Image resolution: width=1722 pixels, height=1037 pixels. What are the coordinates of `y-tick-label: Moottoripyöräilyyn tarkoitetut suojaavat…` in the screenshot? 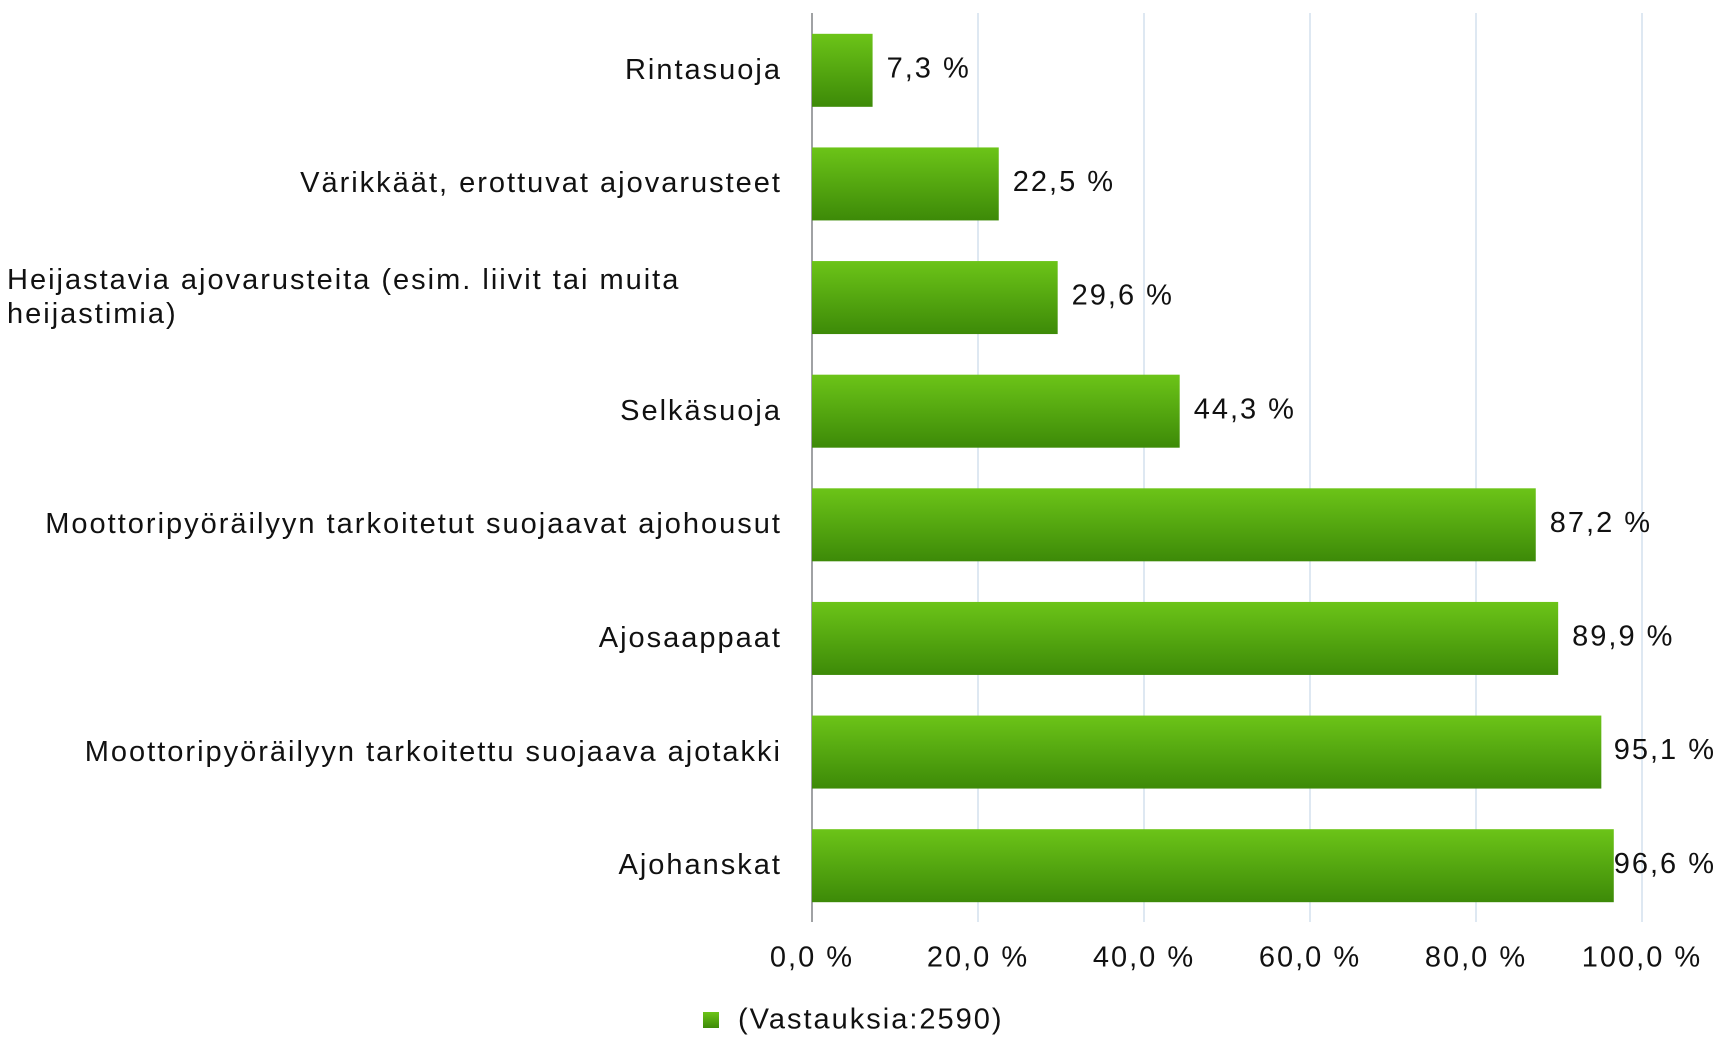 It's located at (413, 524).